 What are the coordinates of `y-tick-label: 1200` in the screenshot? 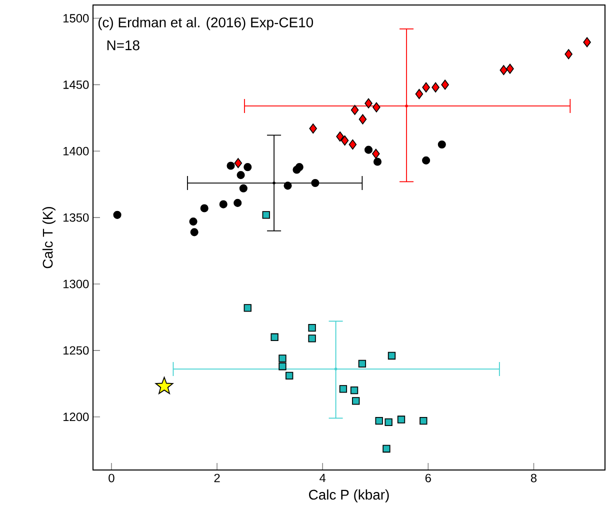 It's located at (76, 417).